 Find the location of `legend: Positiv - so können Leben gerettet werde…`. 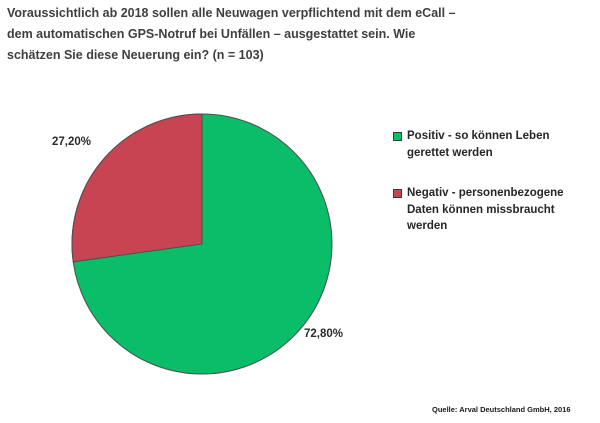

legend: Positiv - so können Leben gerettet werde… is located at coordinates (490, 181).